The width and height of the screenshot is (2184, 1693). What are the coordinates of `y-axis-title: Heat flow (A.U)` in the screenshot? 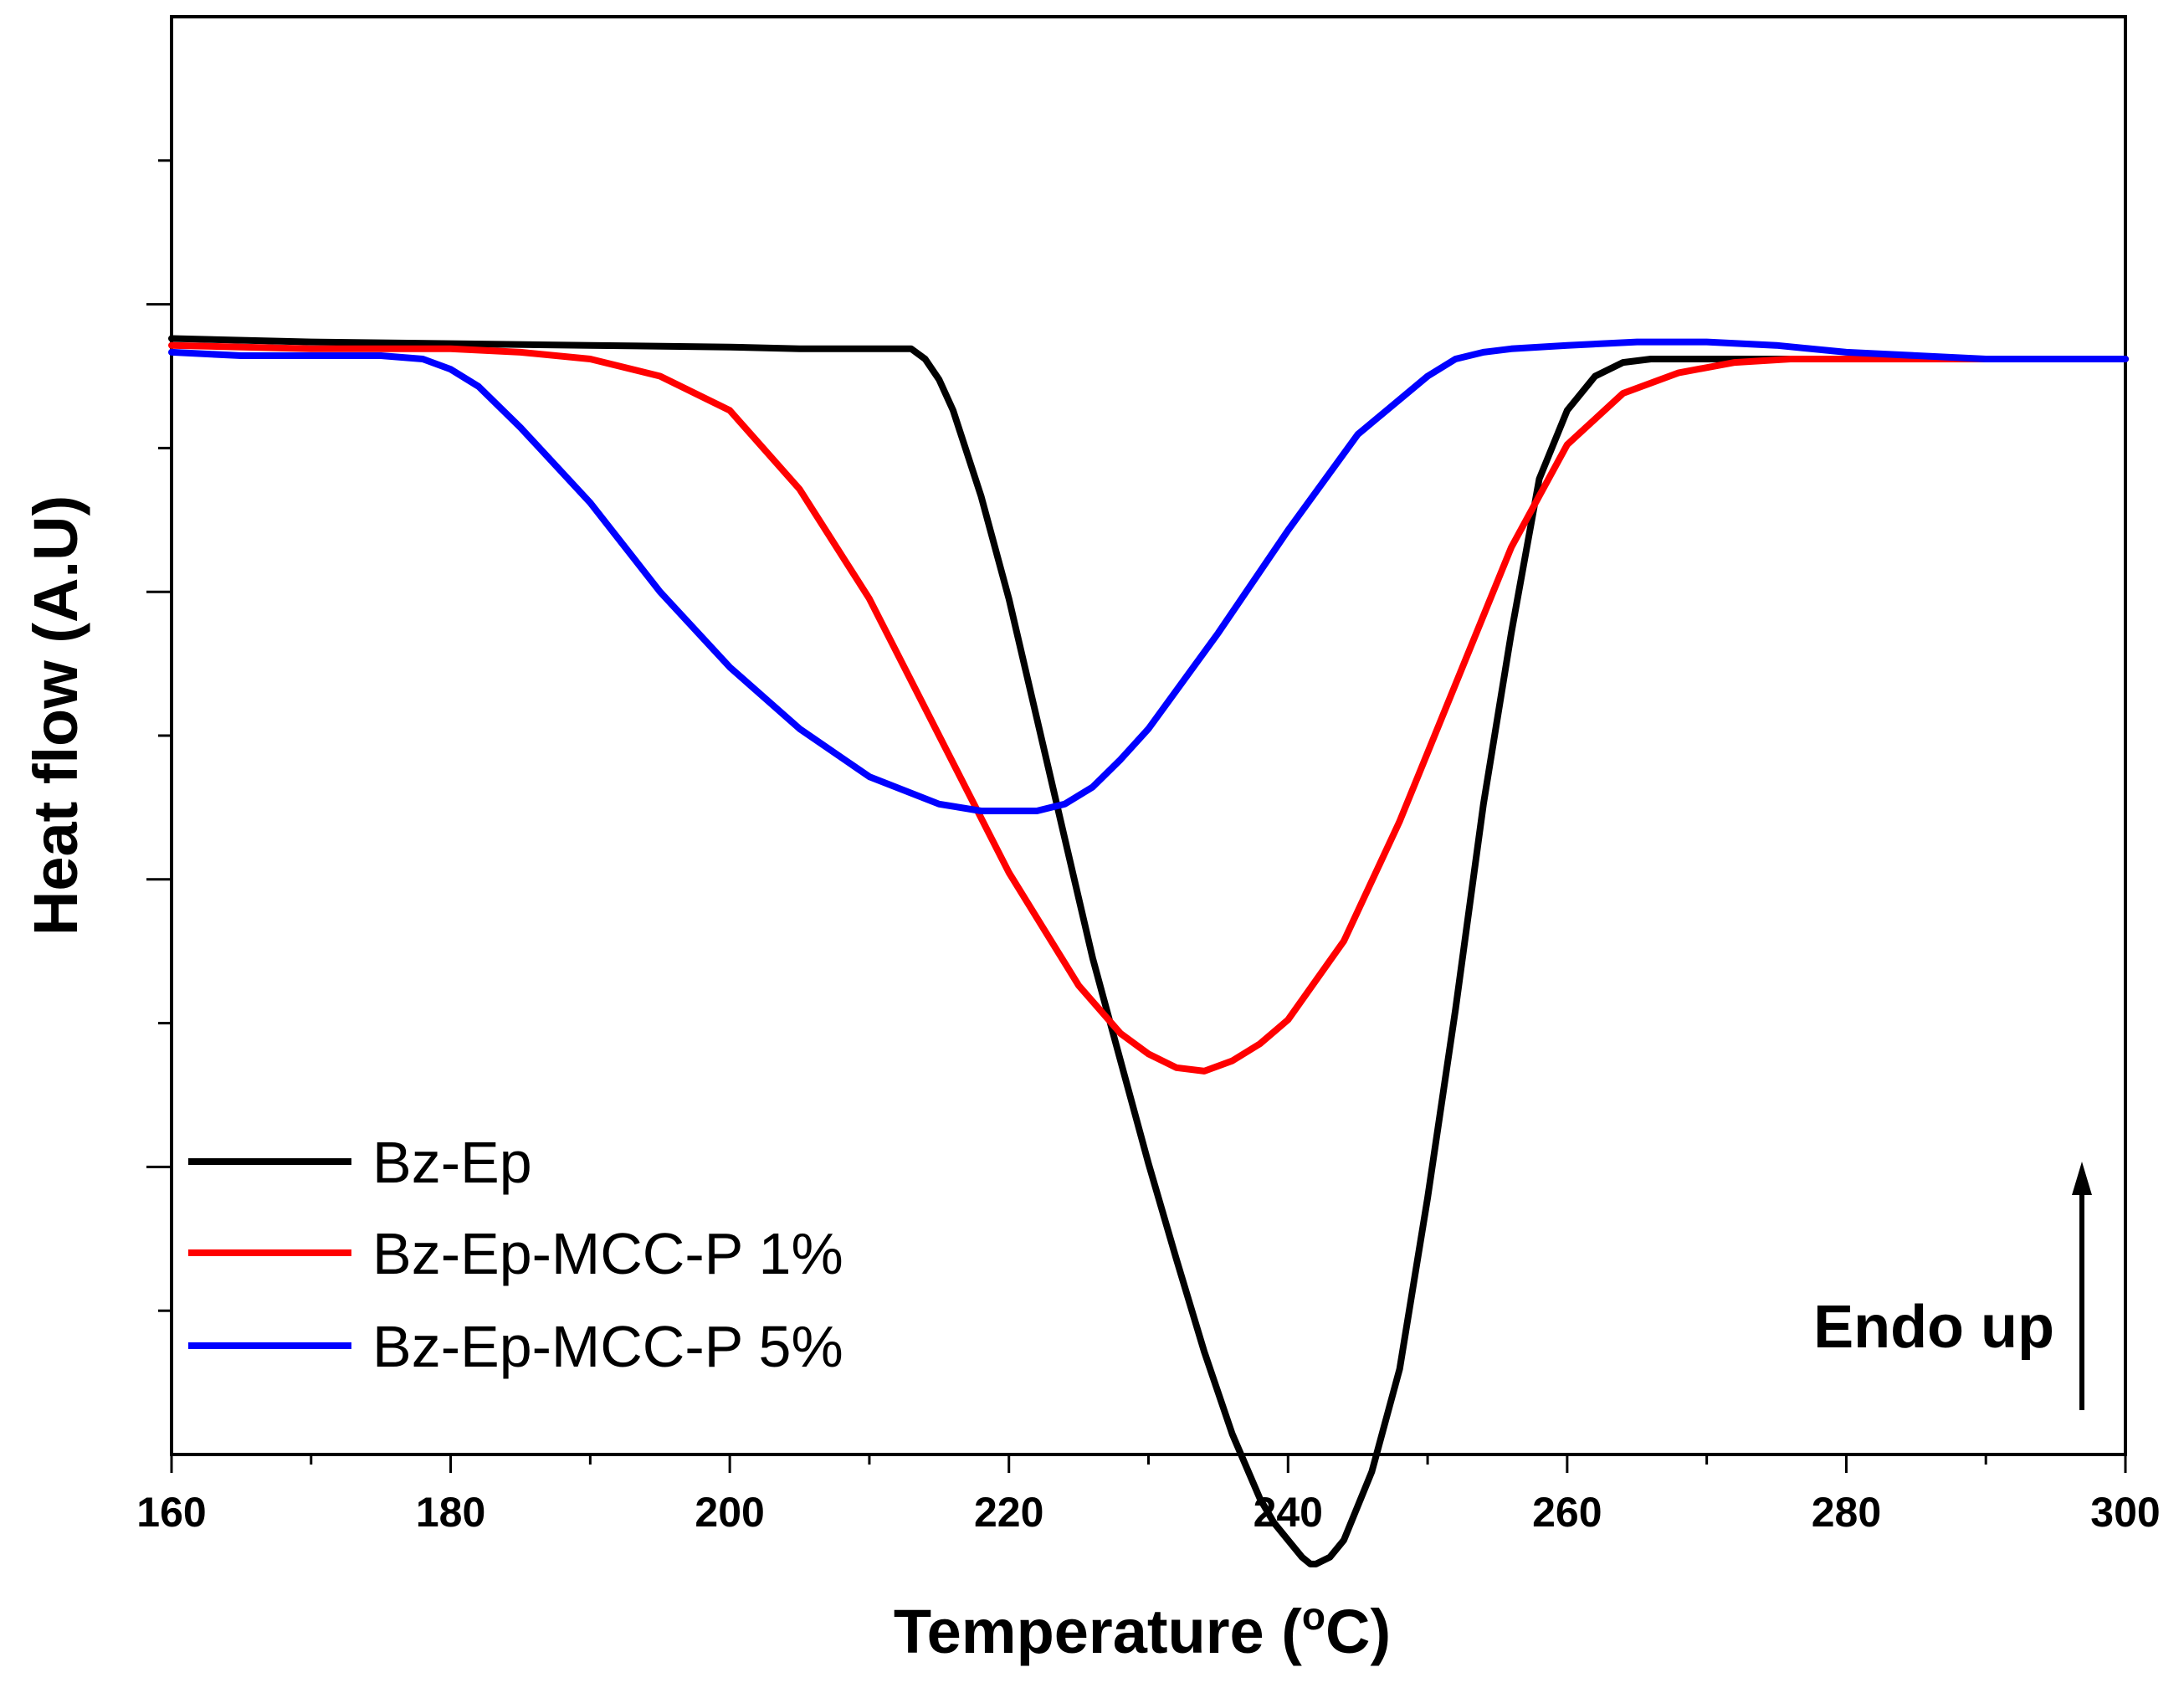 It's located at (55, 715).